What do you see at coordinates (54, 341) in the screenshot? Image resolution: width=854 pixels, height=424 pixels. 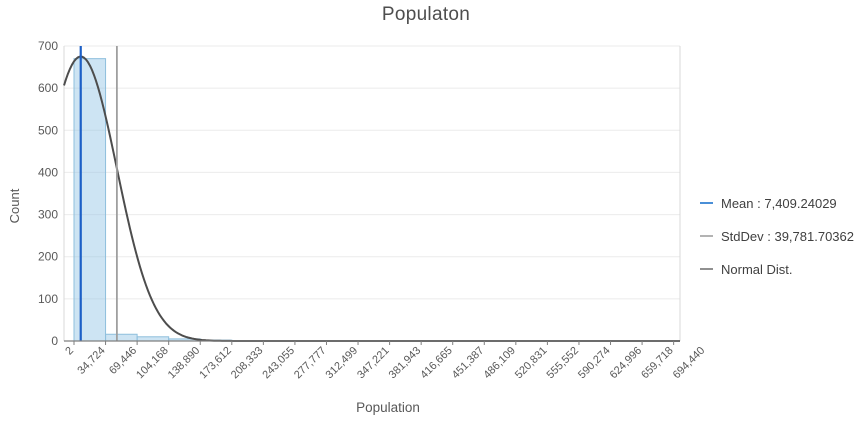 I see `y-tick-label: 0` at bounding box center [54, 341].